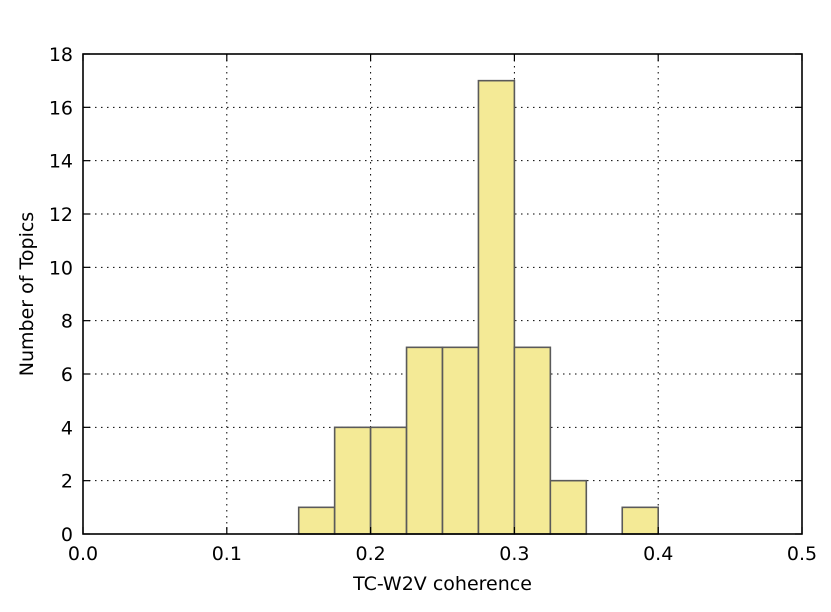 The width and height of the screenshot is (831, 612). I want to click on x-tick-label: 0.1, so click(227, 554).